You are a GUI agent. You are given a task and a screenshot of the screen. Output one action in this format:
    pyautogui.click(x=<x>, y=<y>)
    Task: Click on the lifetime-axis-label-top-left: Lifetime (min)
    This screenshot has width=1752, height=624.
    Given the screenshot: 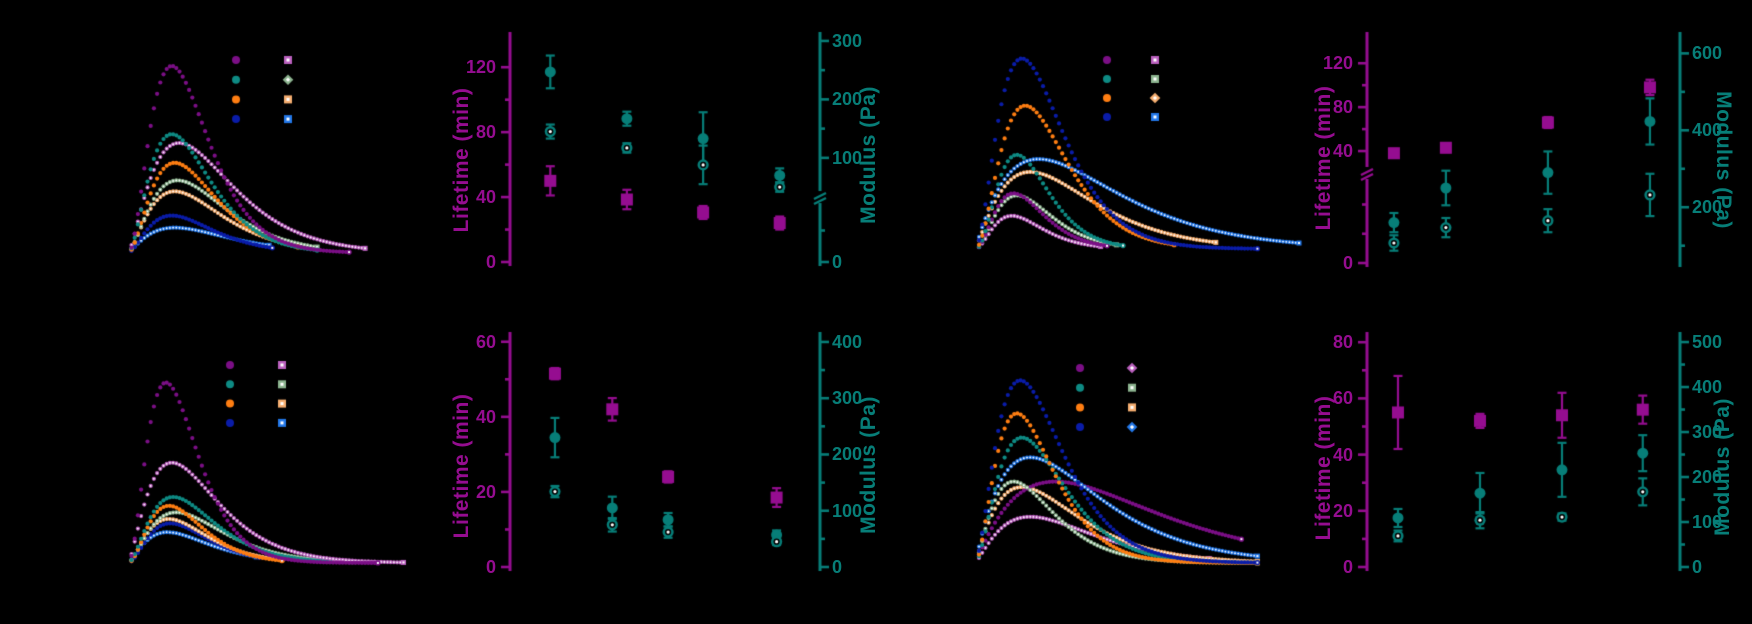 What is the action you would take?
    pyautogui.click(x=461, y=160)
    